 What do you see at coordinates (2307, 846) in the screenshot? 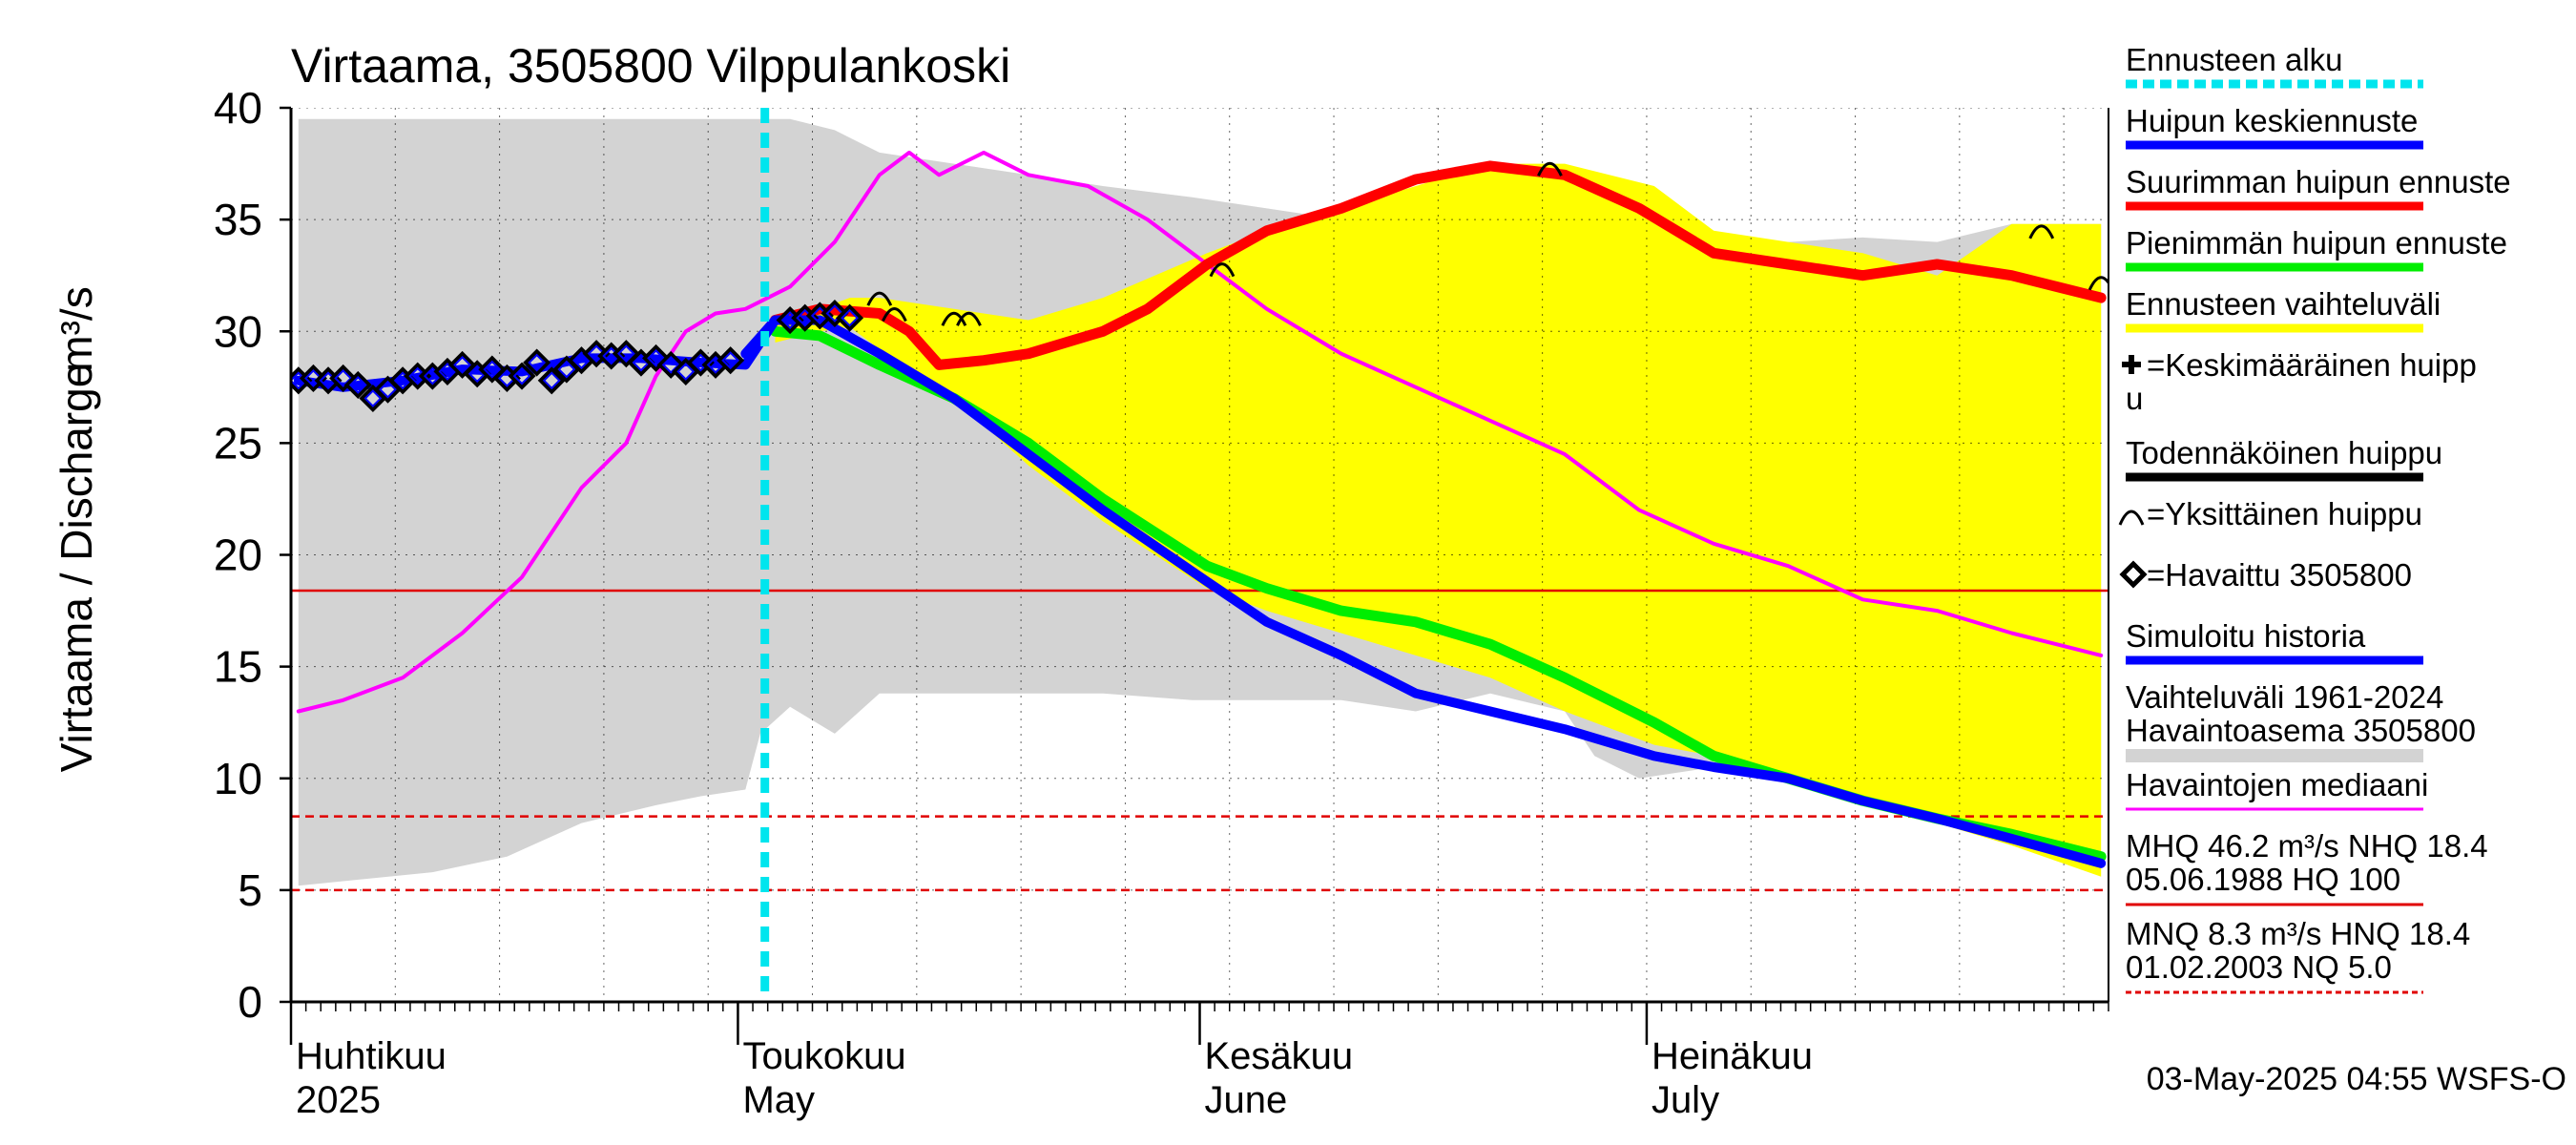
I see `legend-label: MHQ 46.2 m³/s NHQ 18.4` at bounding box center [2307, 846].